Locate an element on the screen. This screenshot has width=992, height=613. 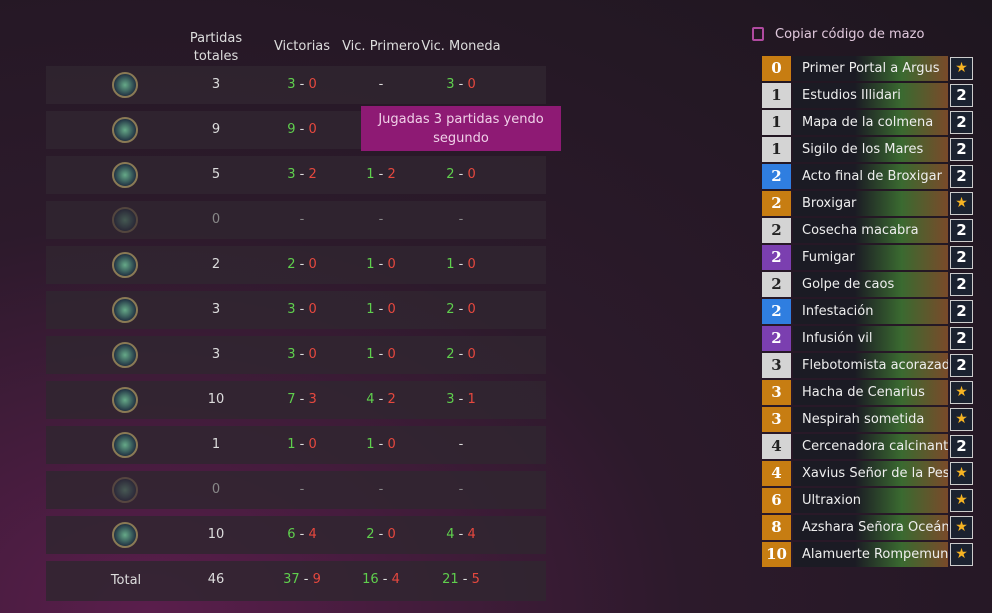
card-row: 3 Hacha de Cenarius ★ is located at coordinates (867, 392).